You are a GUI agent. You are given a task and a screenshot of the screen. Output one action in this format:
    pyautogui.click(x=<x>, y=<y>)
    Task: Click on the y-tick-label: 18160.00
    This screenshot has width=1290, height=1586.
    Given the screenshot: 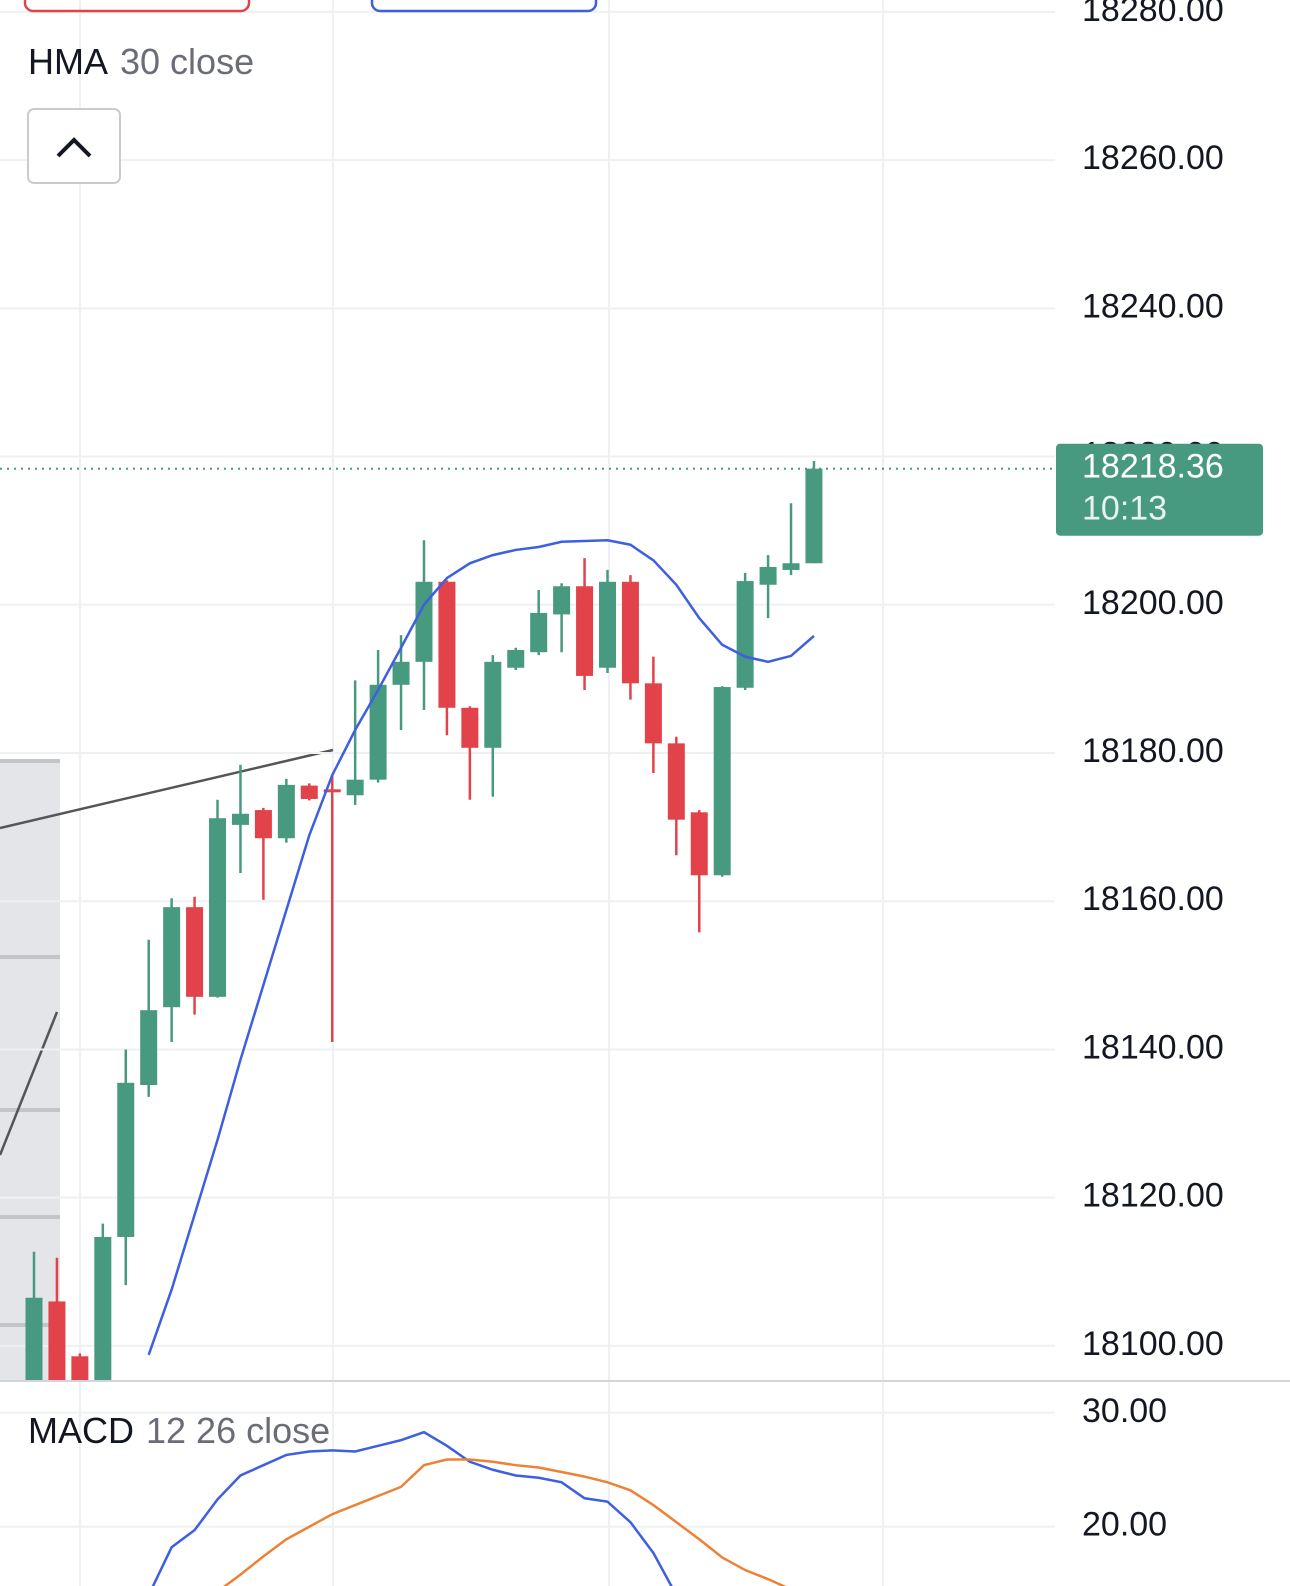 What is the action you would take?
    pyautogui.click(x=1153, y=899)
    